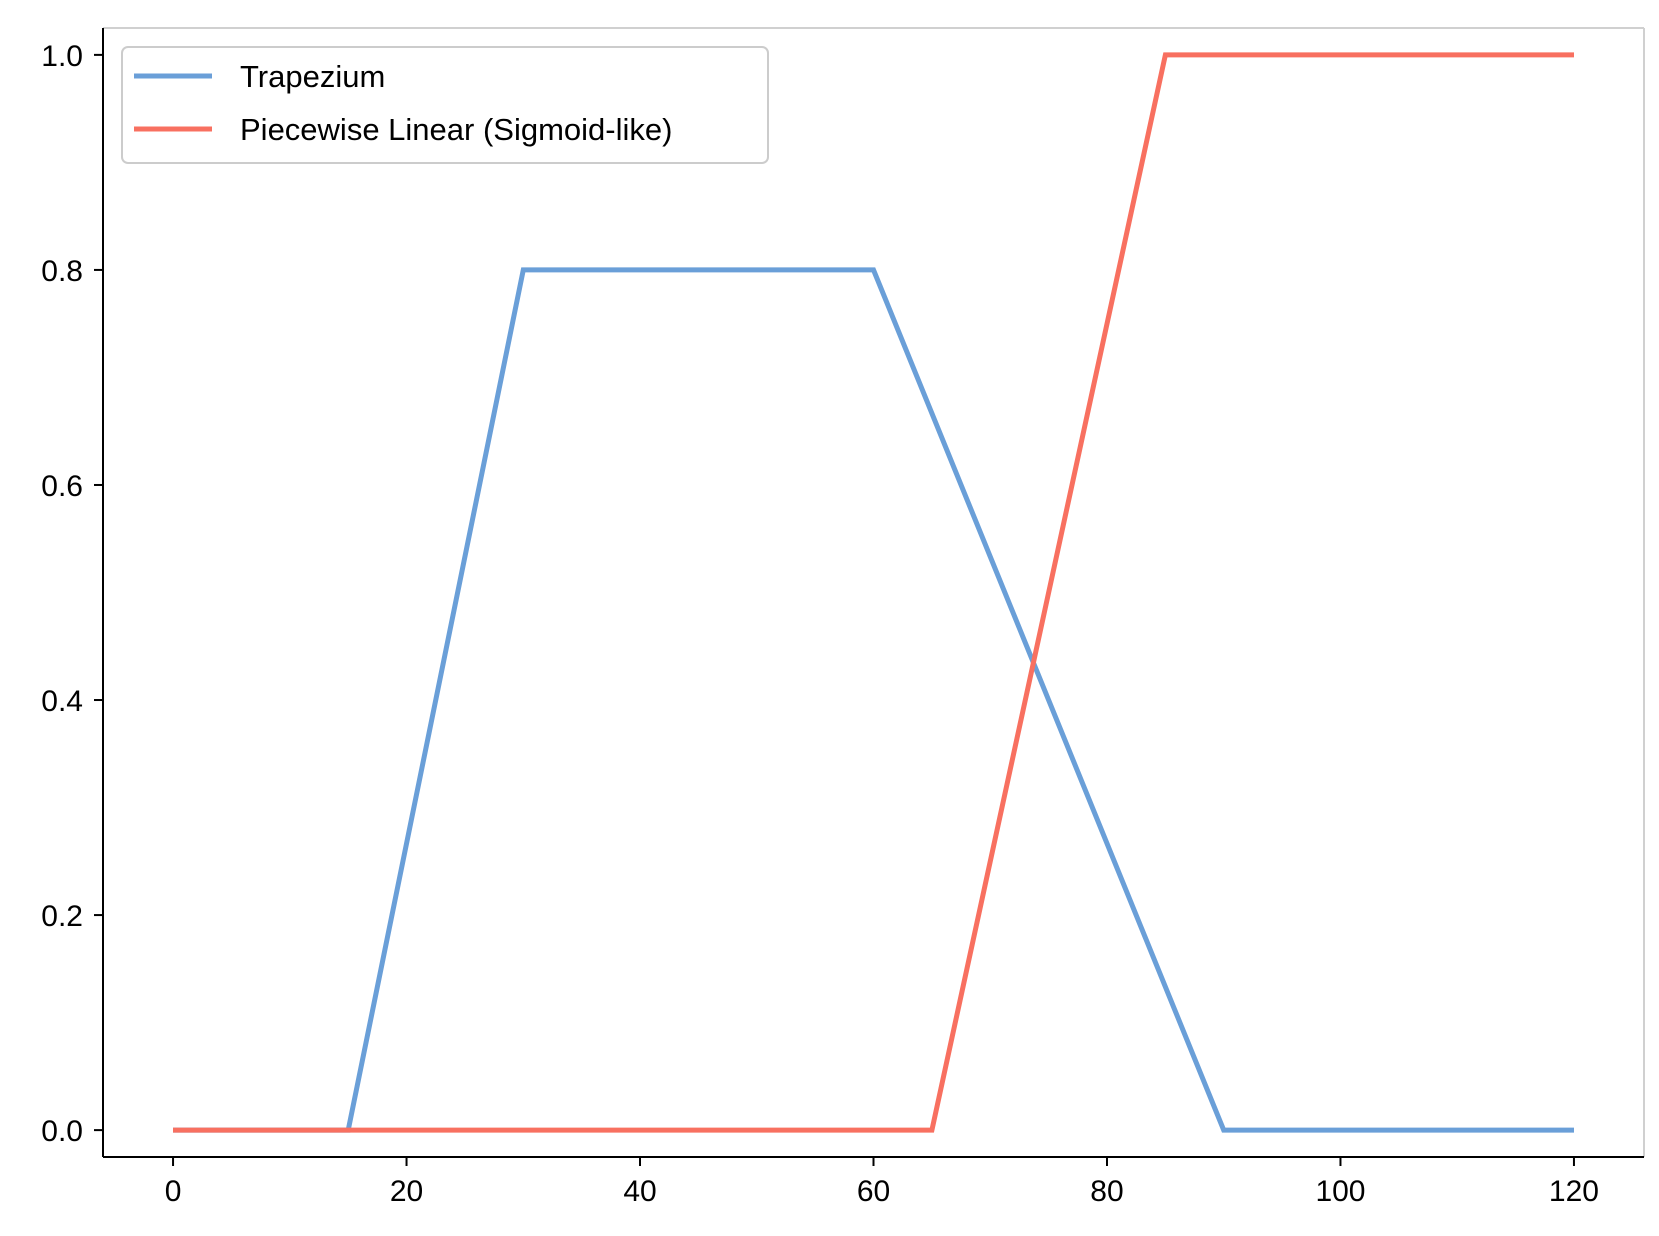  Describe the element at coordinates (173, 1191) in the screenshot. I see `x-tick-label: 0` at that location.